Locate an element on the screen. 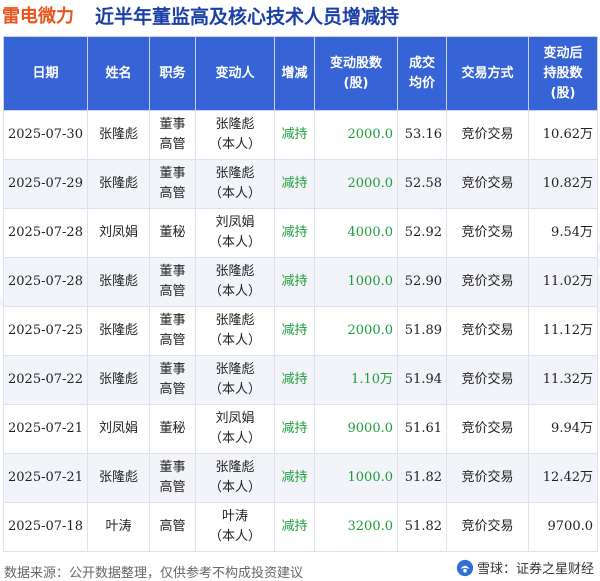 This screenshot has width=600, height=581. snowball-icon is located at coordinates (465, 567).